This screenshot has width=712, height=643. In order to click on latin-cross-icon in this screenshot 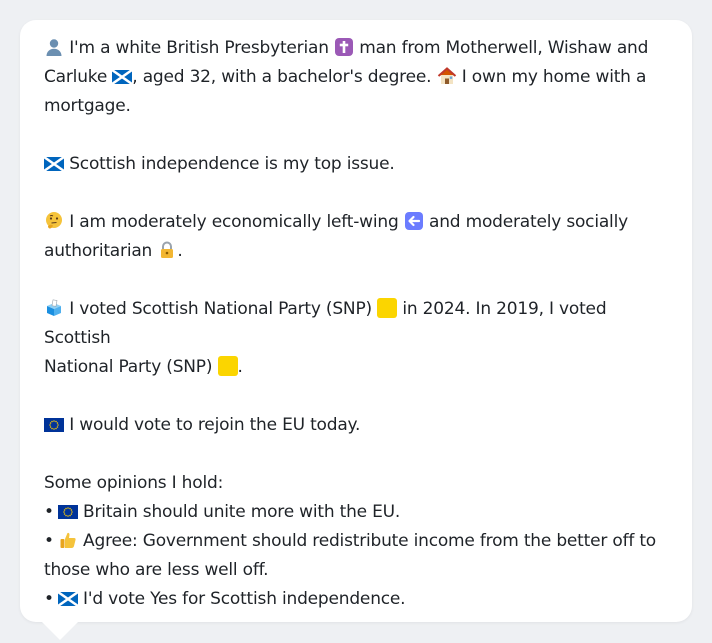, I will do `click(344, 47)`.